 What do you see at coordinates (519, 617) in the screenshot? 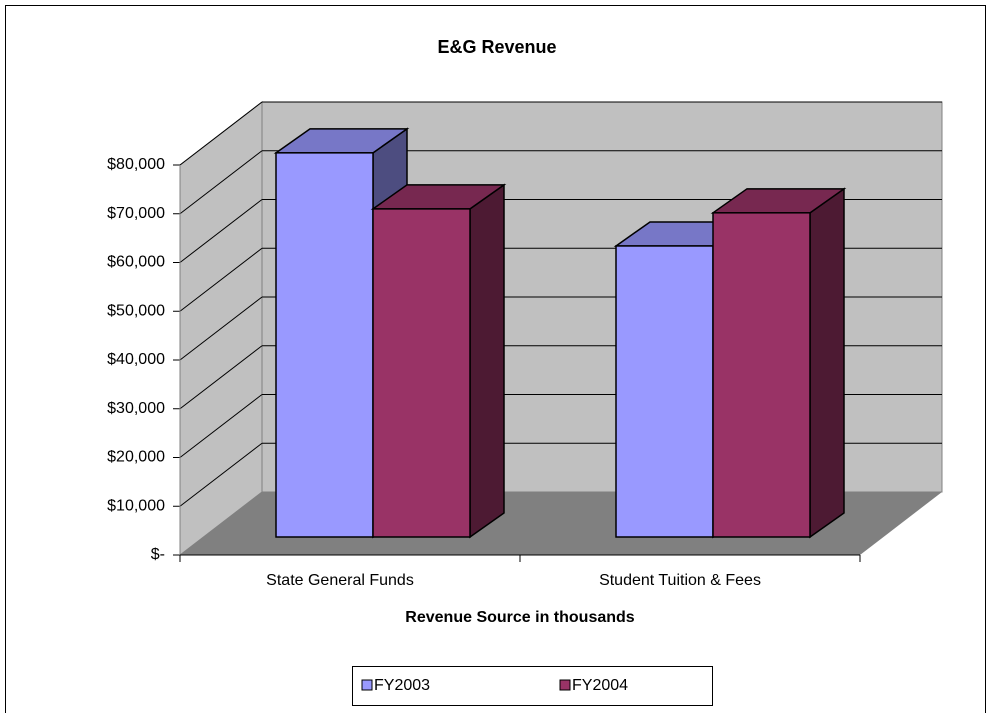
I see `x-axis-title: Revenue Source in thousands` at bounding box center [519, 617].